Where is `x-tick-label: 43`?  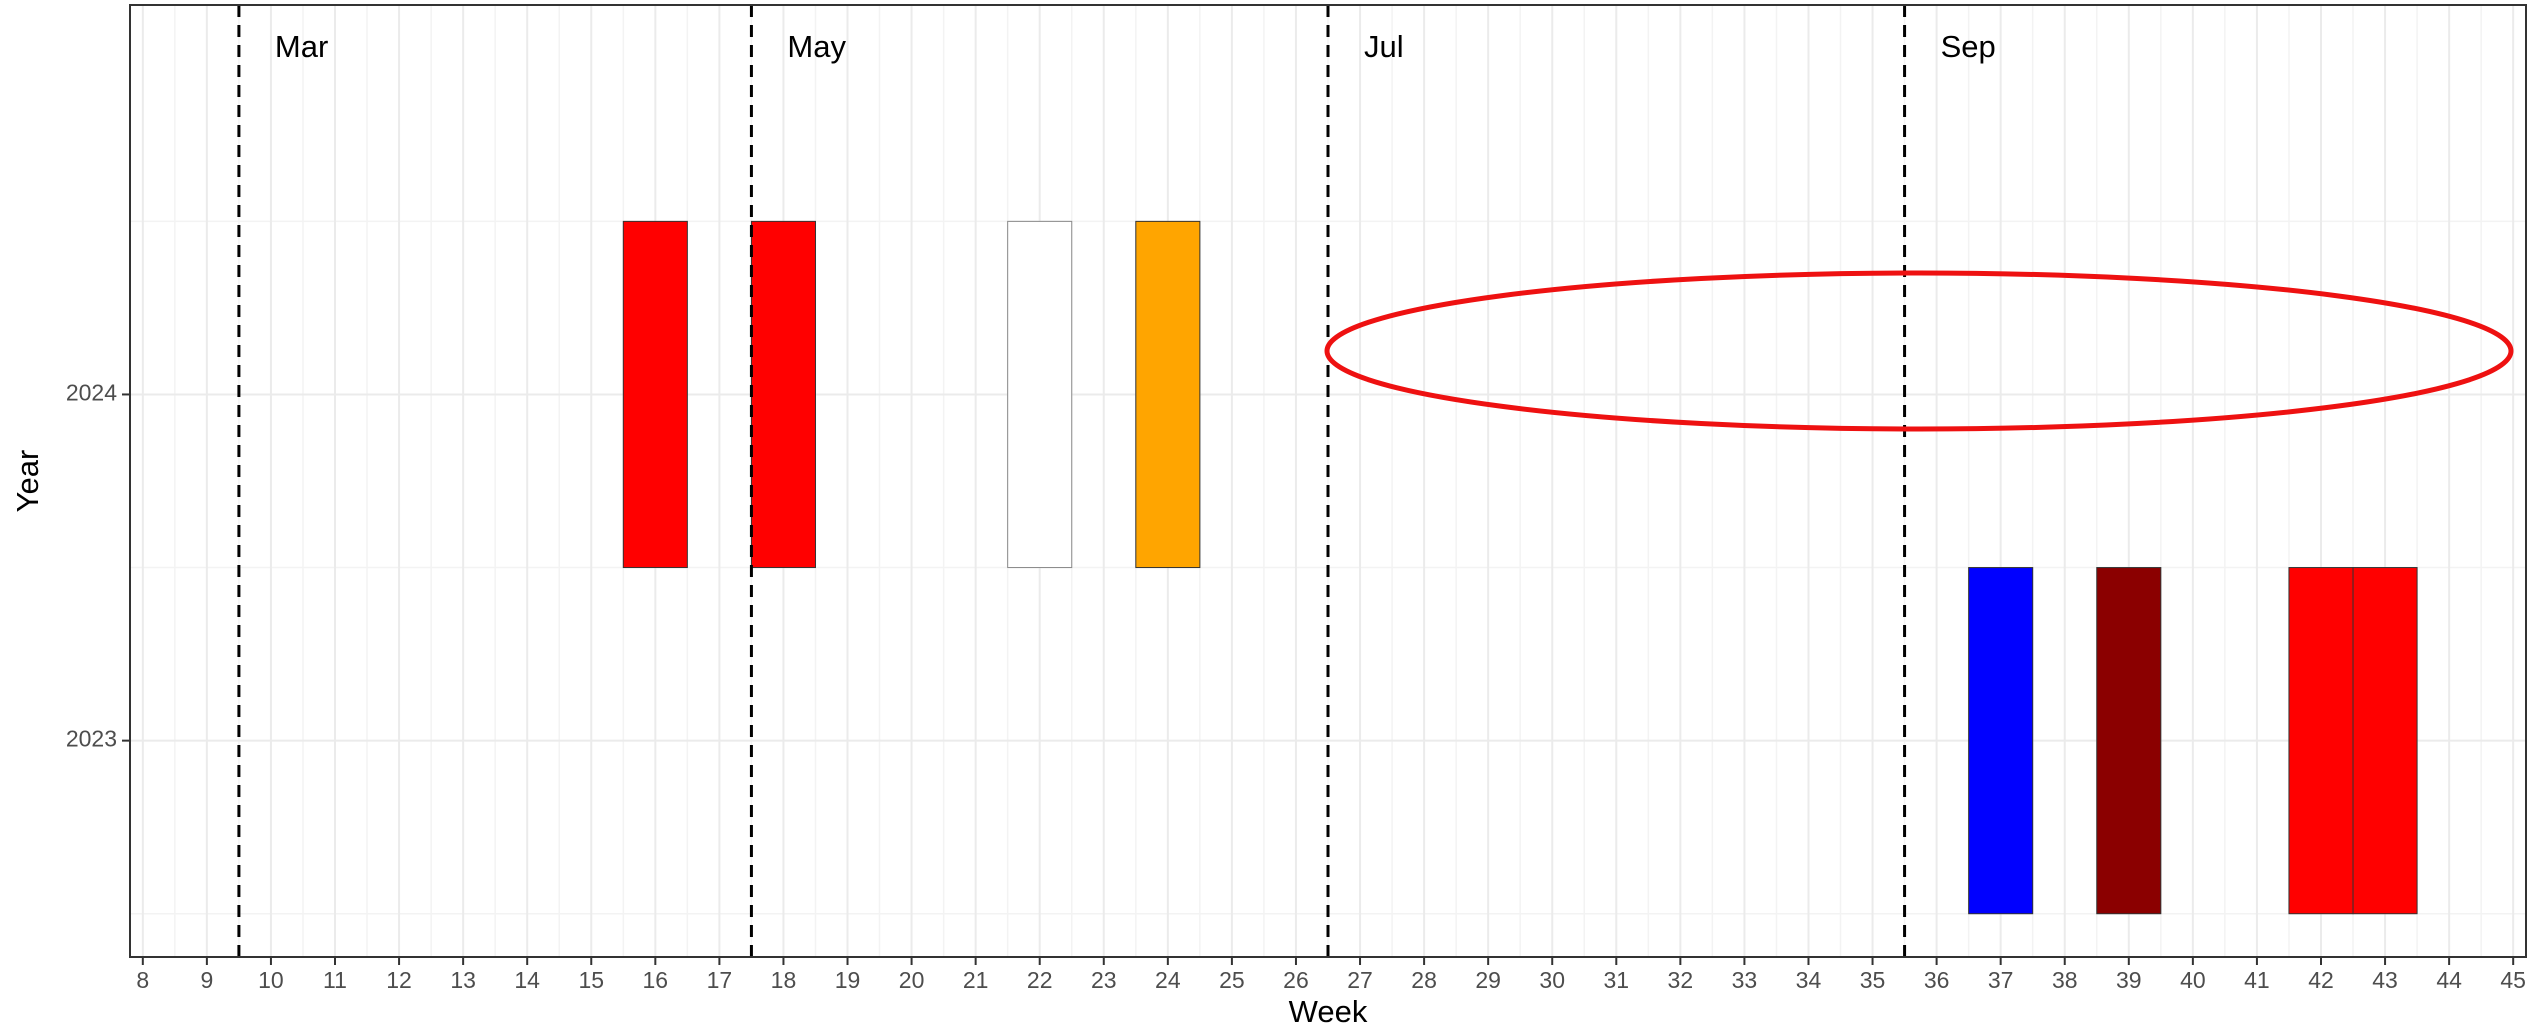
x-tick-label: 43 is located at coordinates (2385, 980).